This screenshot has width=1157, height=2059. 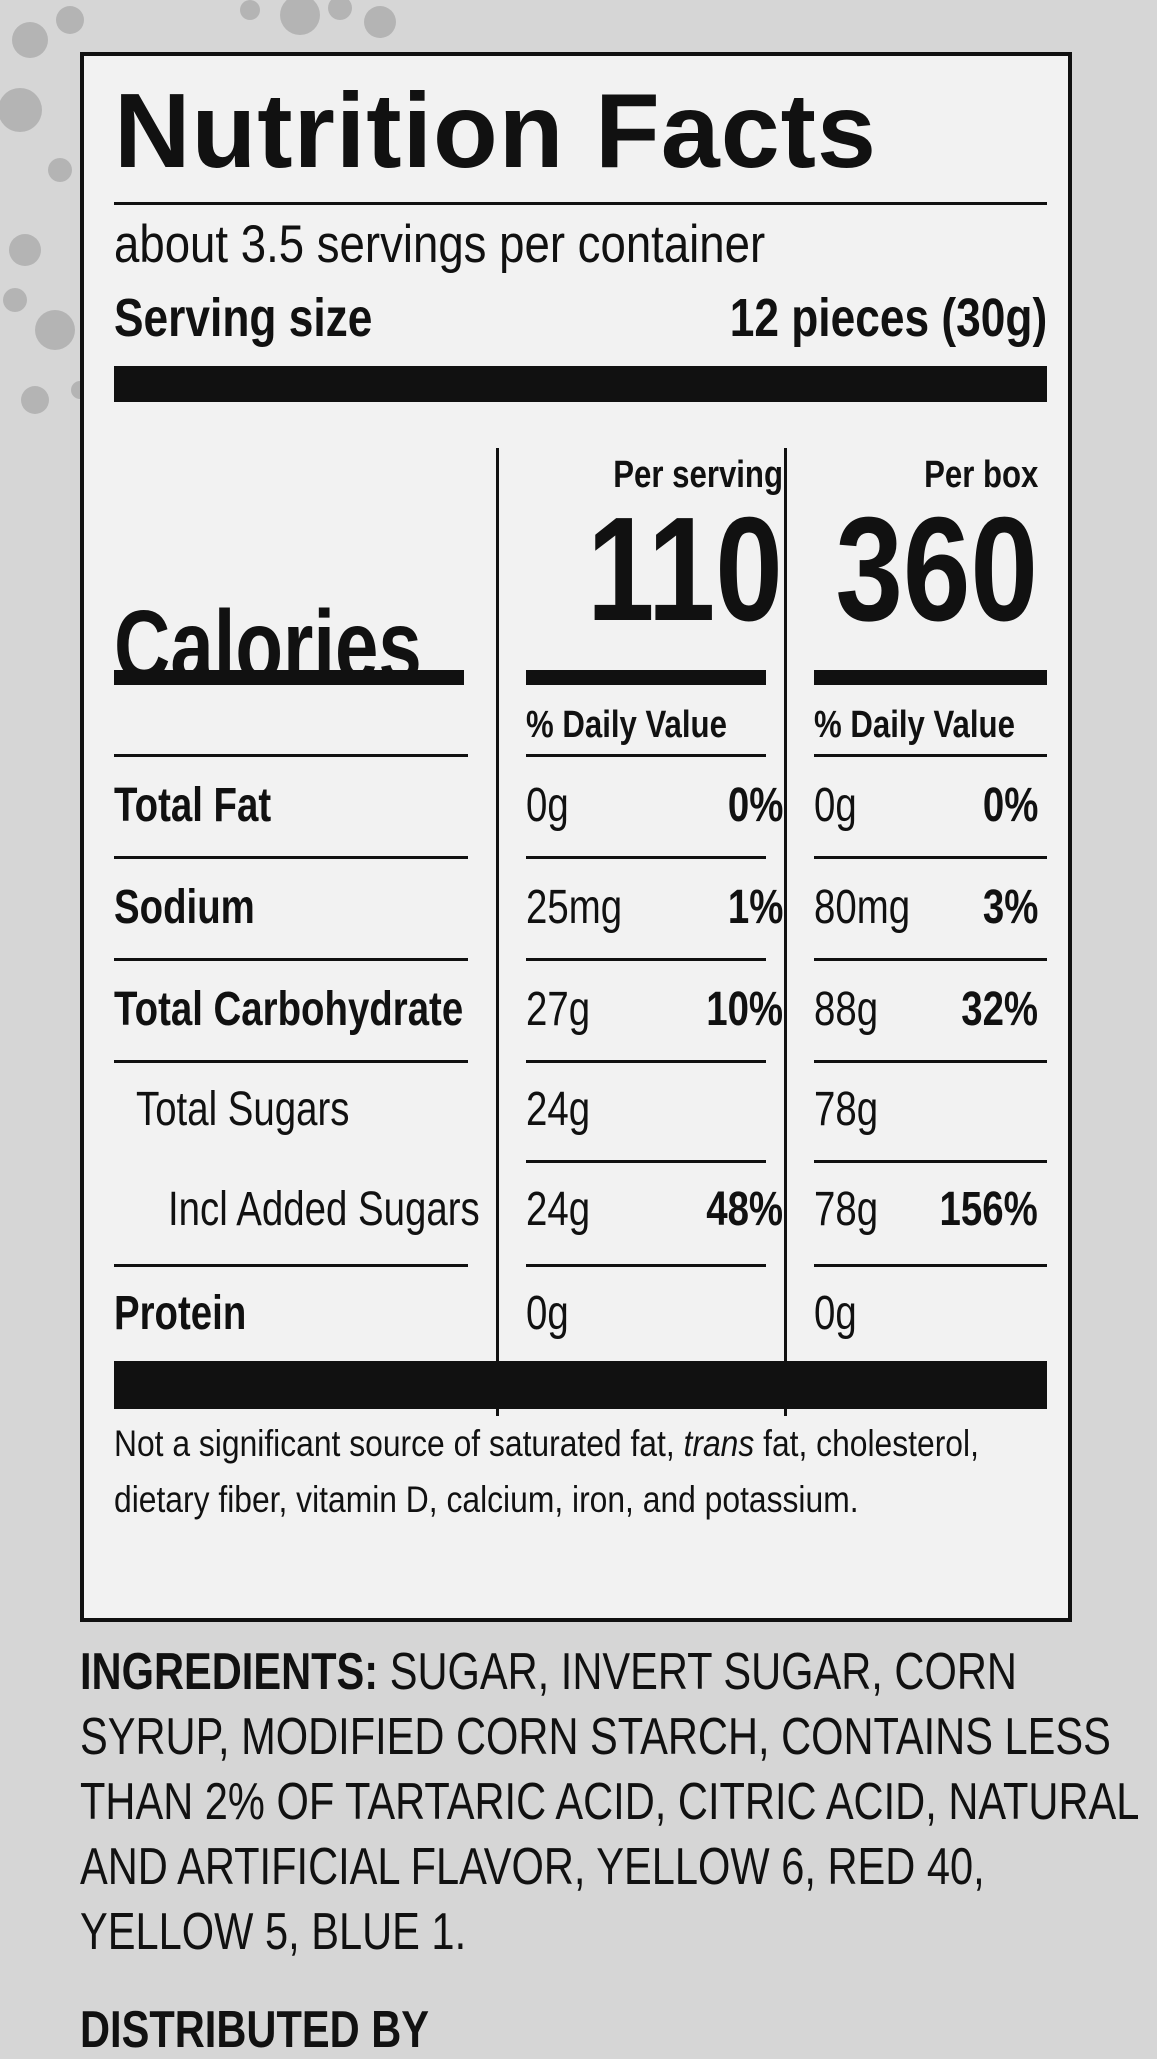 I want to click on serving-size-label: Serving size, so click(x=243, y=318).